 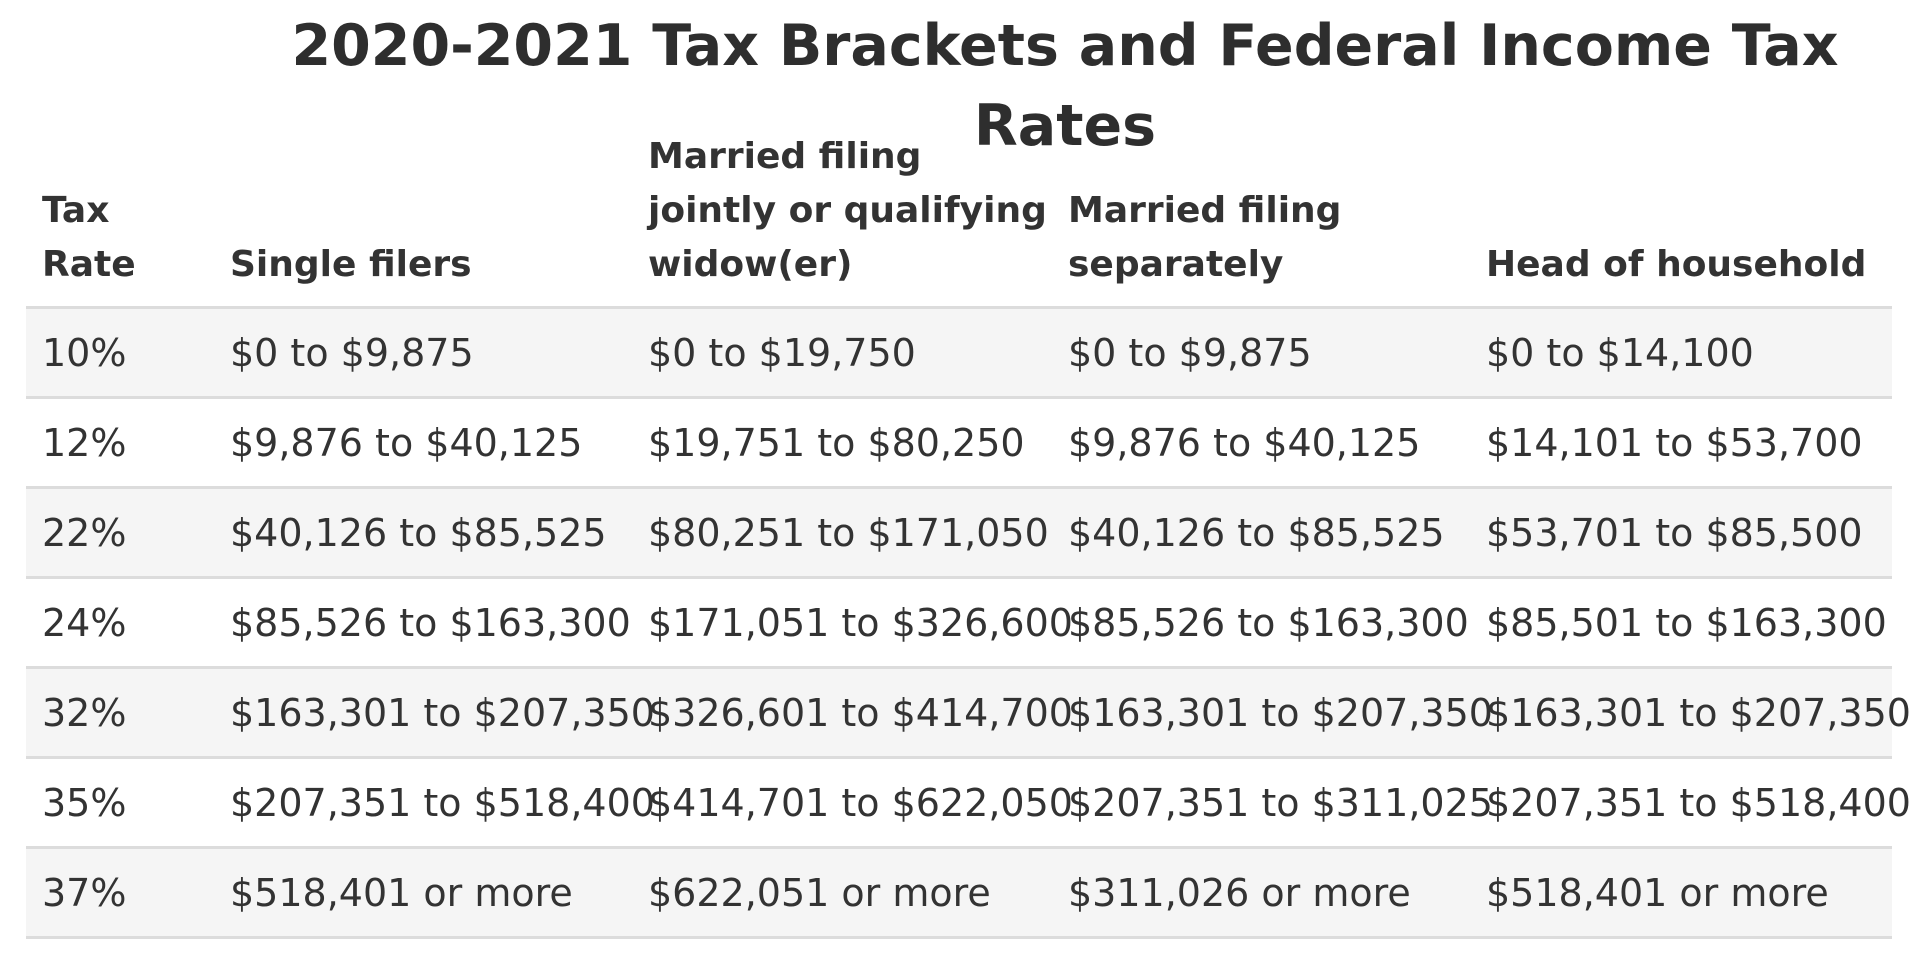 I want to click on cell-tax-rate: 10%, so click(x=120, y=353).